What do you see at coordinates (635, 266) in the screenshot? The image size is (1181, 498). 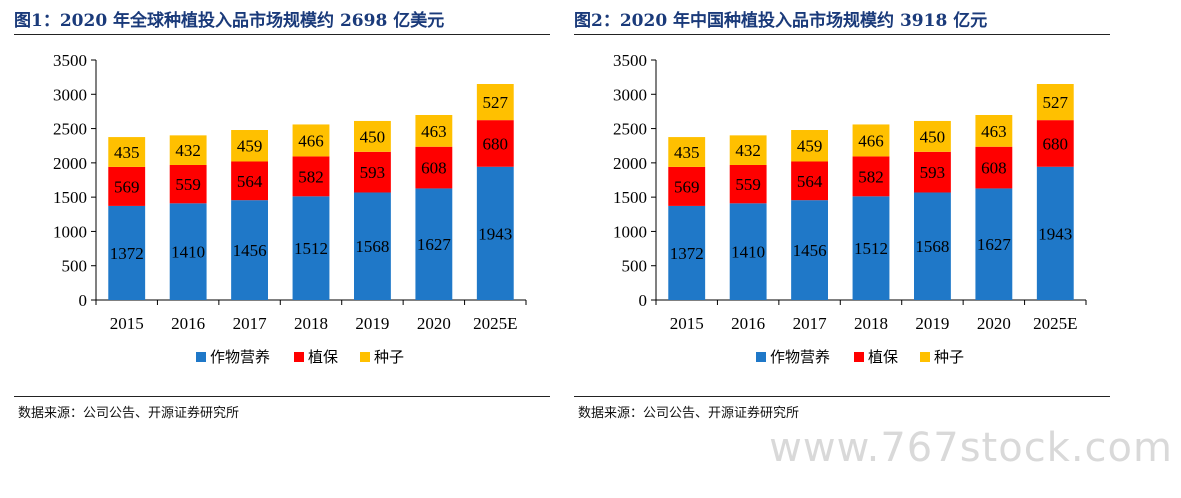 I see `y-tick-label: 500` at bounding box center [635, 266].